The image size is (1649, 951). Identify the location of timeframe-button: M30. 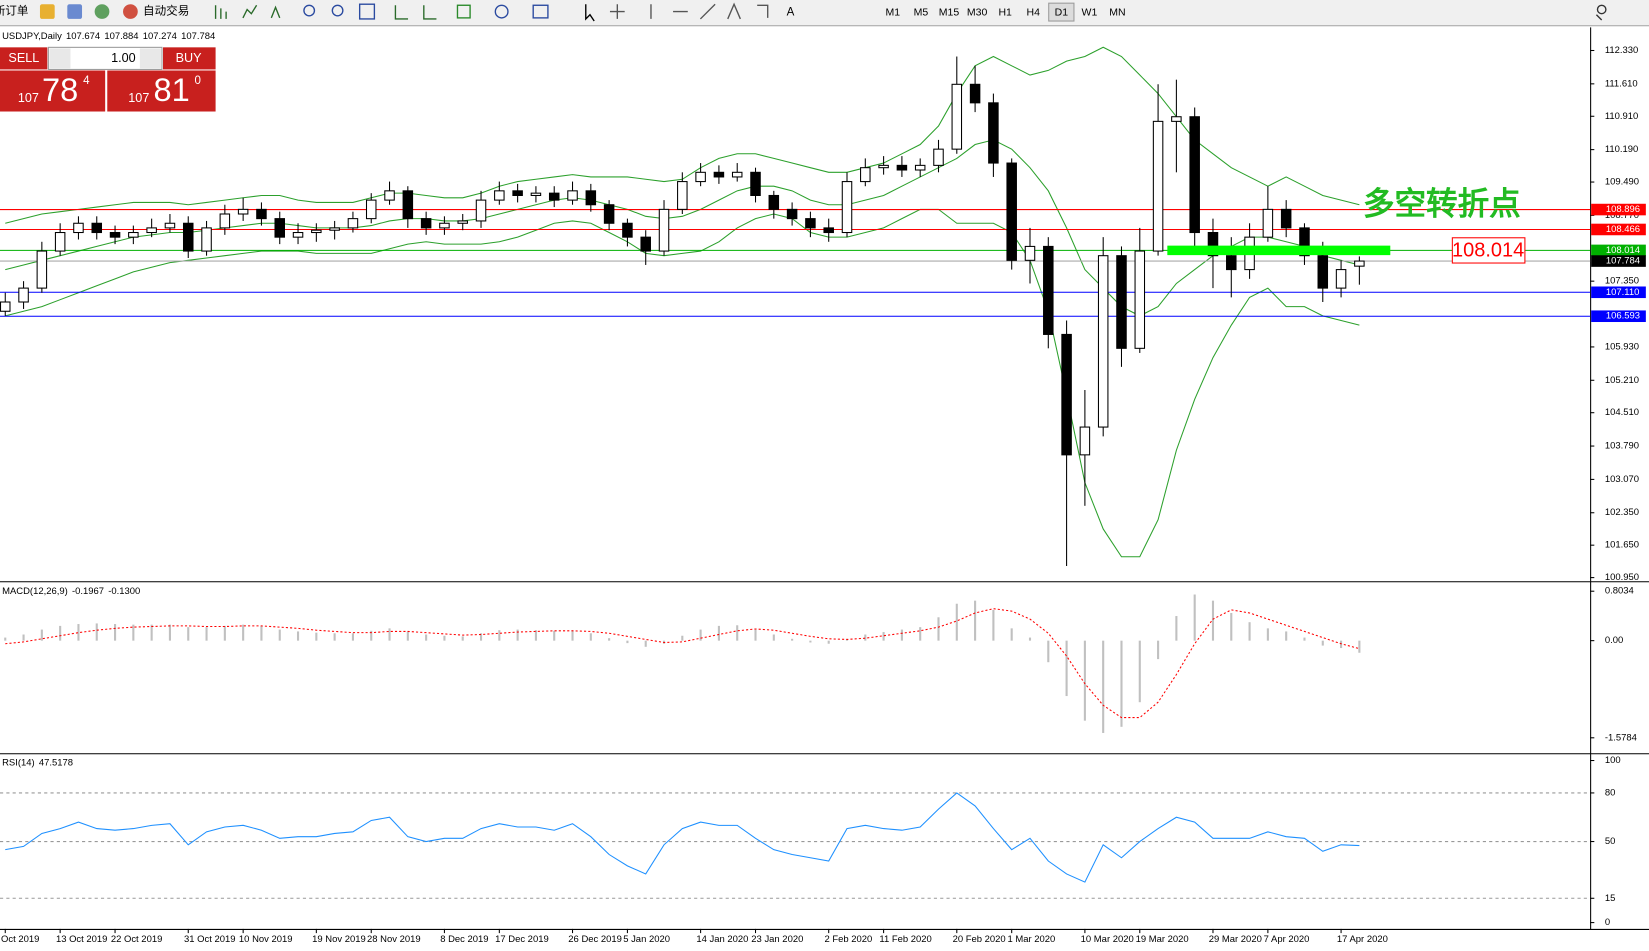
(977, 12).